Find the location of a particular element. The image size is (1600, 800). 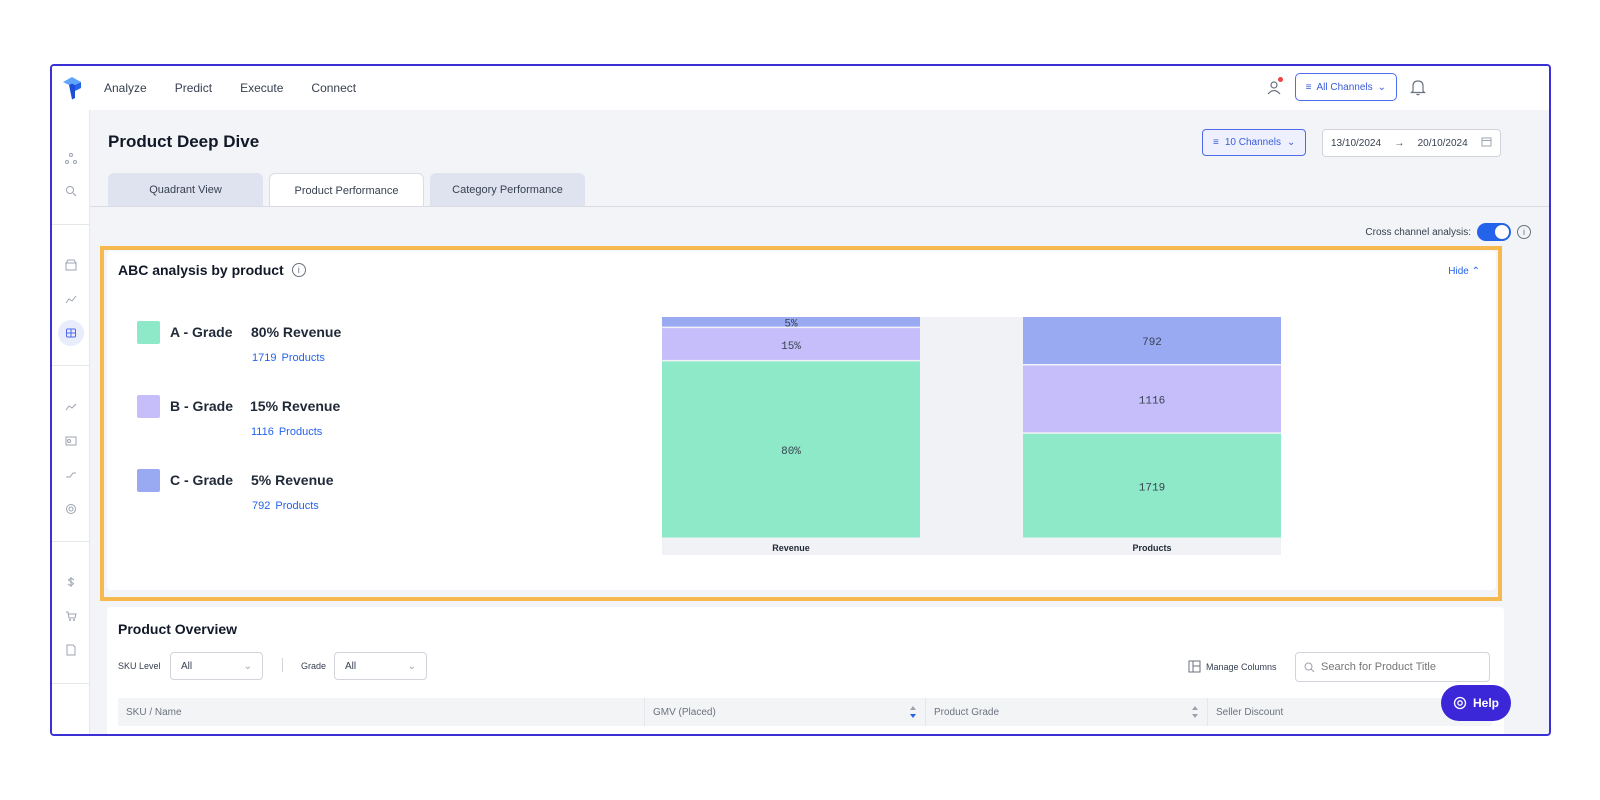

bar-label-products-3: 792 is located at coordinates (1152, 343).